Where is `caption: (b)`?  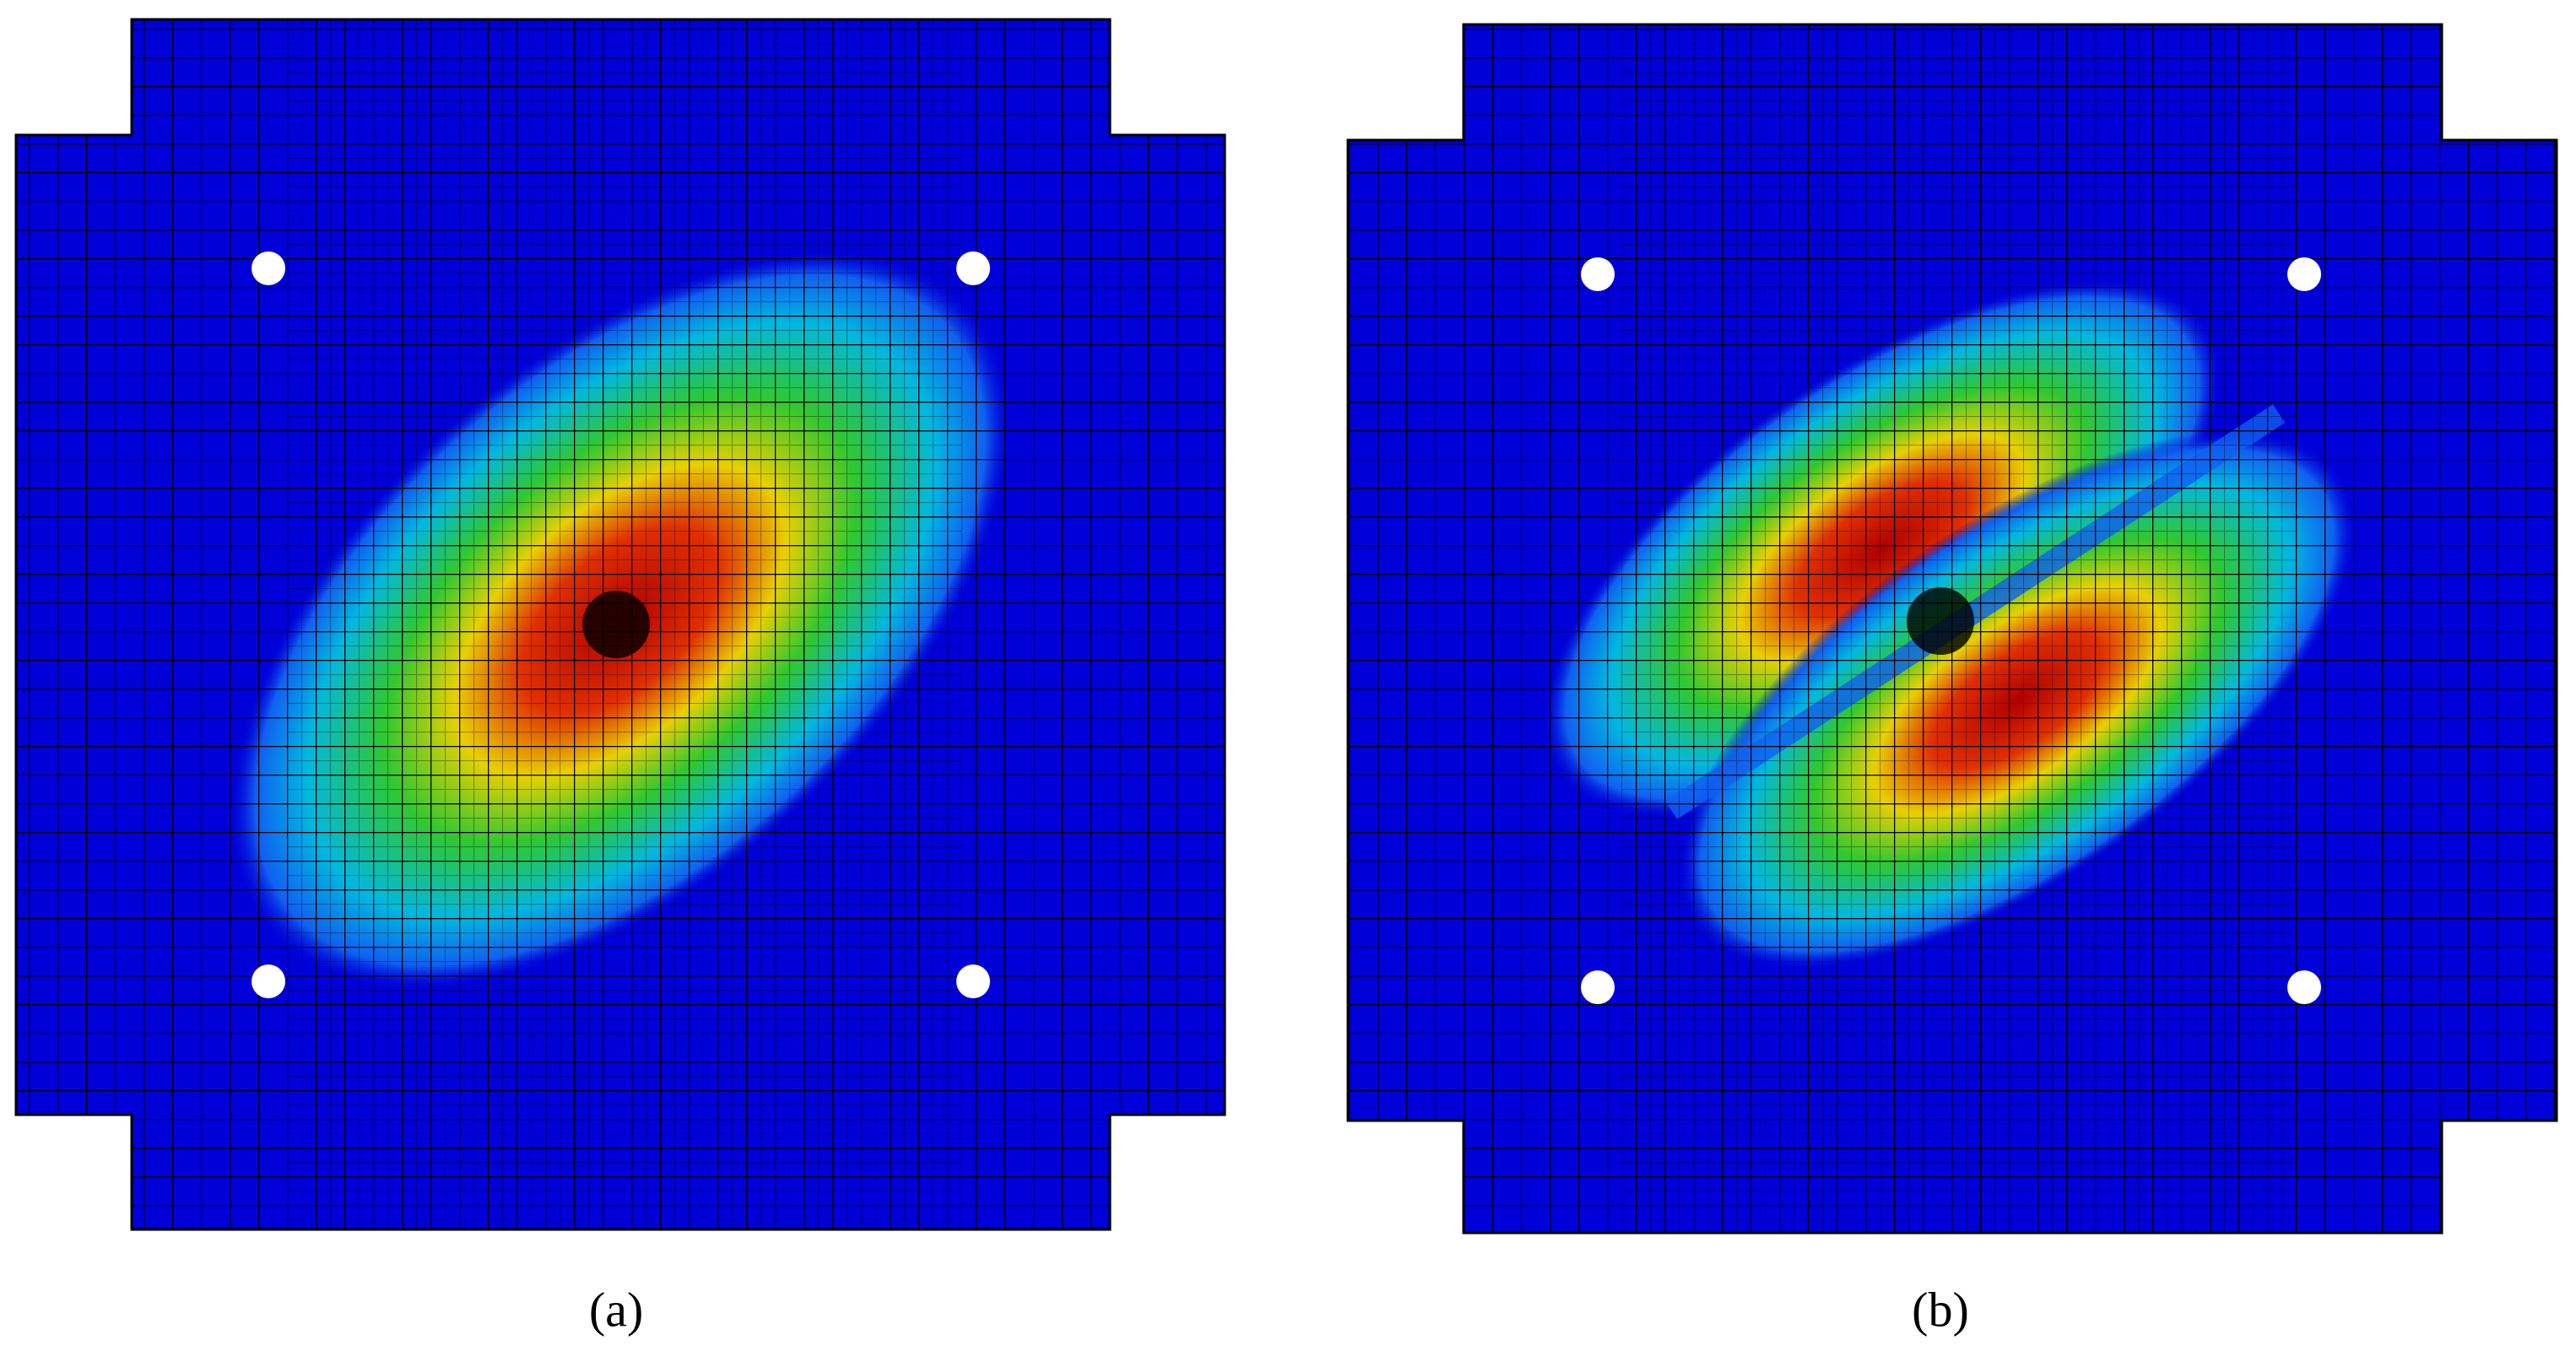
caption: (b) is located at coordinates (1940, 1310).